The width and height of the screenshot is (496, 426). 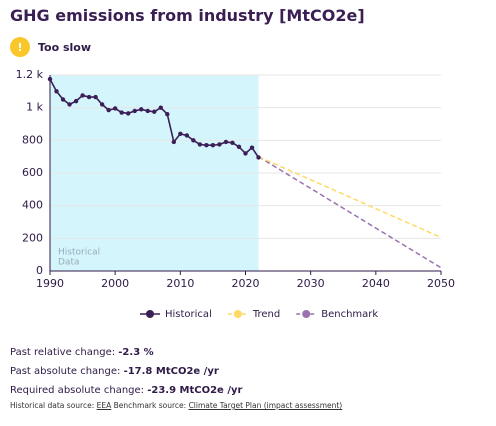 What do you see at coordinates (32, 139) in the screenshot?
I see `y-tick-label: 800` at bounding box center [32, 139].